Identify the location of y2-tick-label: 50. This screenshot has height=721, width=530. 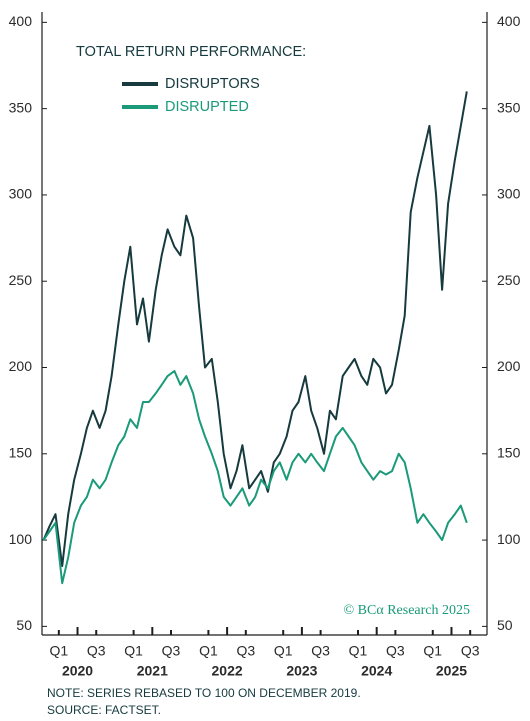
(505, 625).